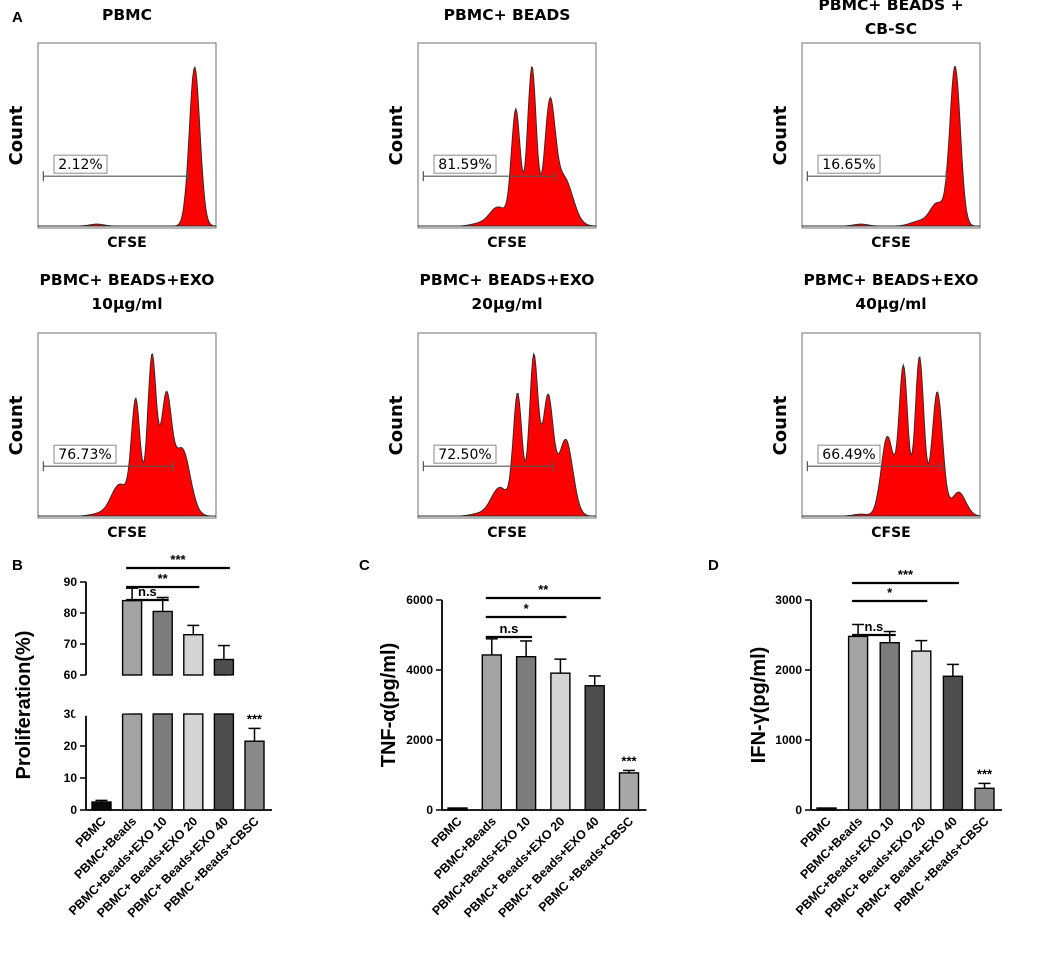 This screenshot has width=1045, height=953. I want to click on histogram-1: PBMC 2.12% CFSE Count, so click(111, 128).